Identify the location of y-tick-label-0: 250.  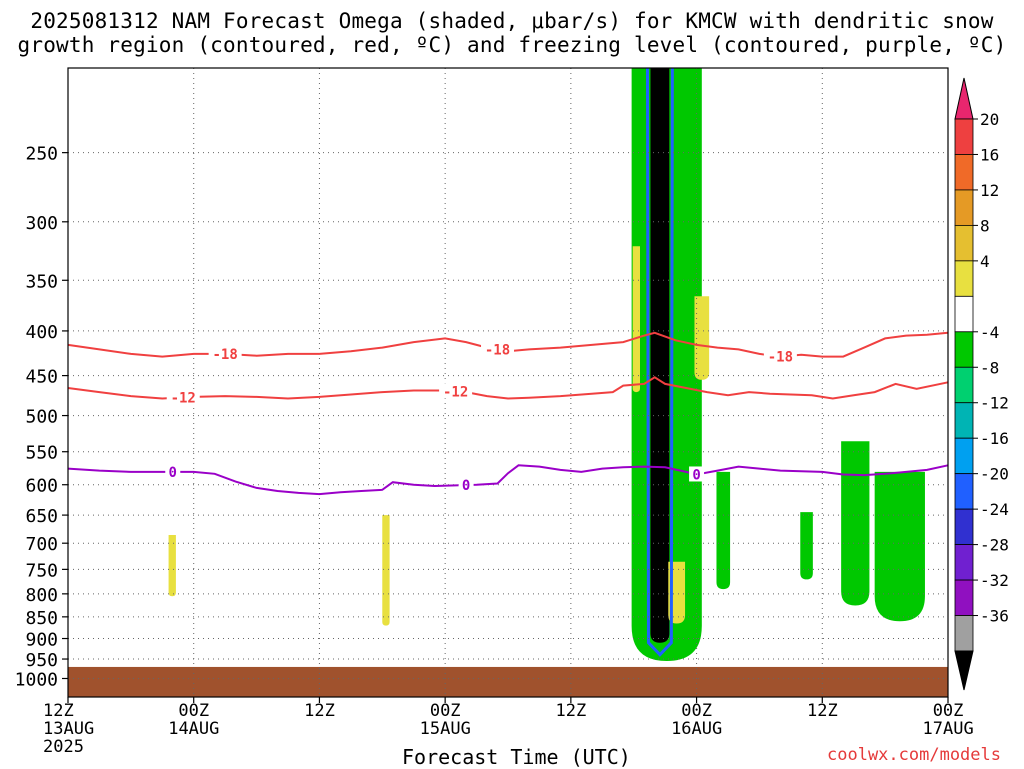
(41, 154).